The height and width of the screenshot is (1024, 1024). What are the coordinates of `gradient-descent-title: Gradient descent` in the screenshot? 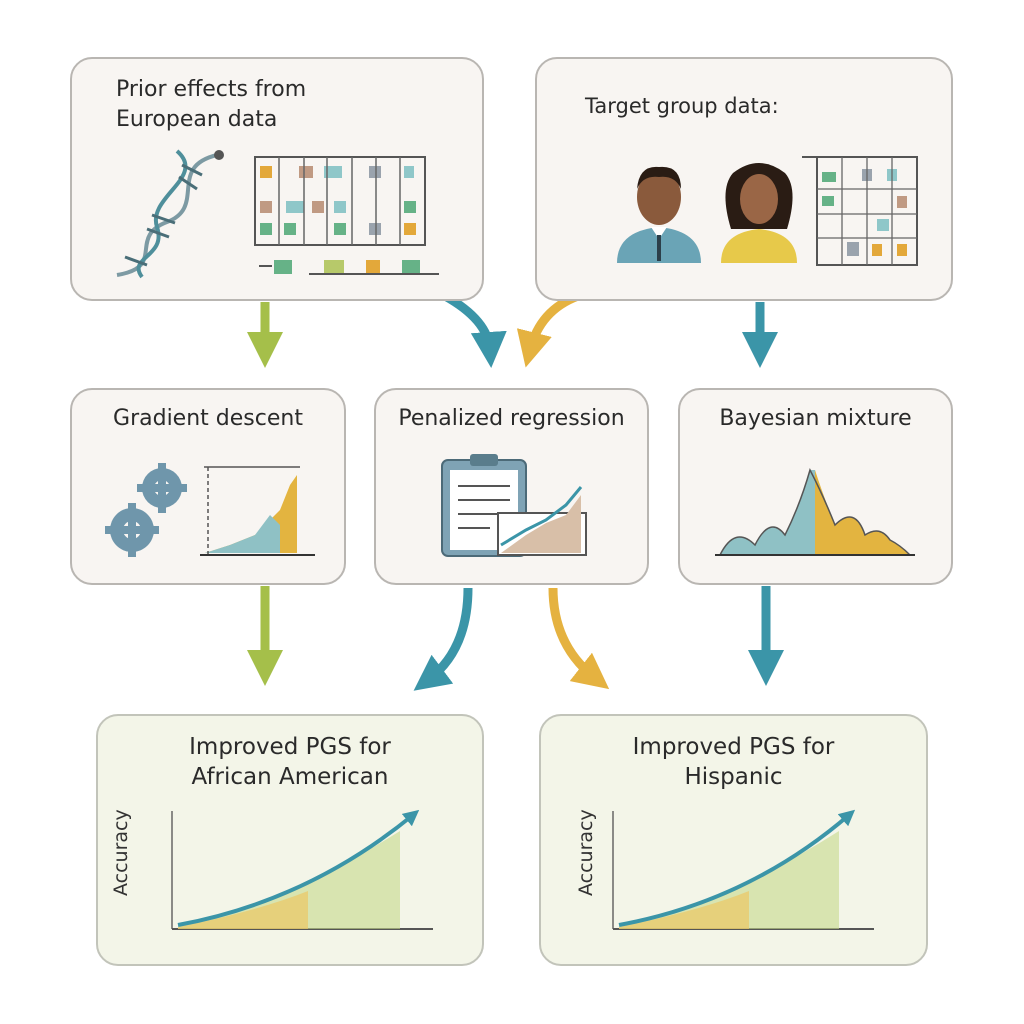 It's located at (208, 418).